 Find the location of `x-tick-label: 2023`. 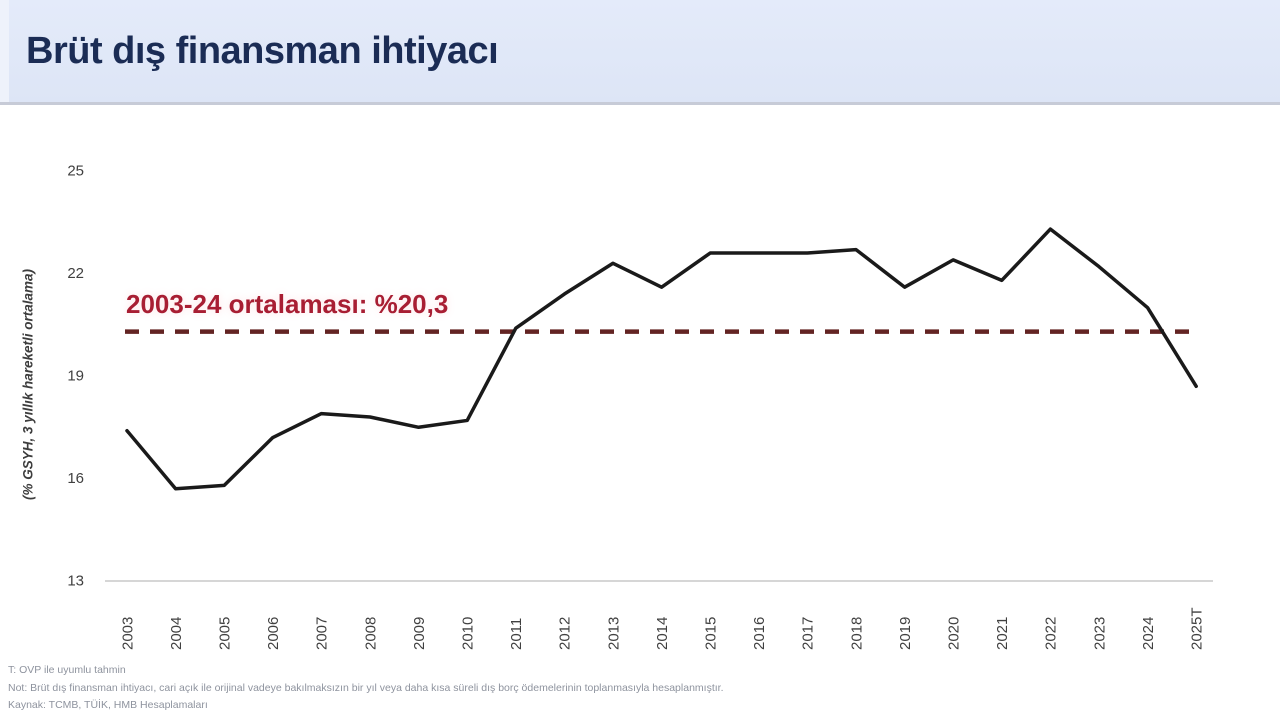

x-tick-label: 2023 is located at coordinates (1099, 633).